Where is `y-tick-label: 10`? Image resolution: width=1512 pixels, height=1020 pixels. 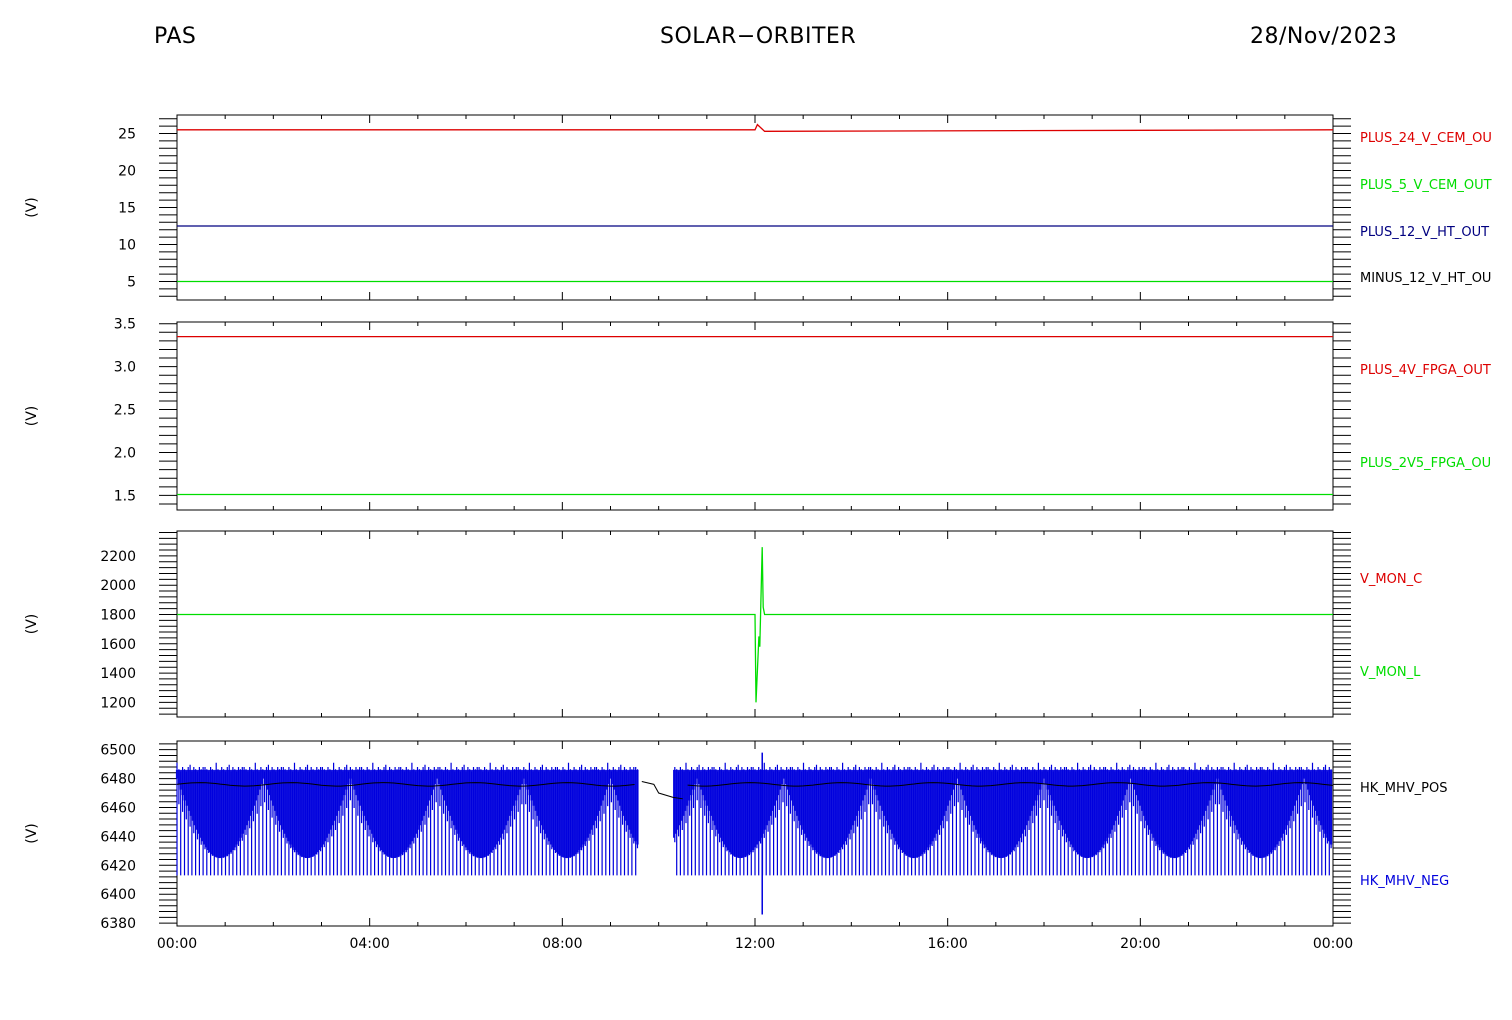
y-tick-label: 10 is located at coordinates (127, 246).